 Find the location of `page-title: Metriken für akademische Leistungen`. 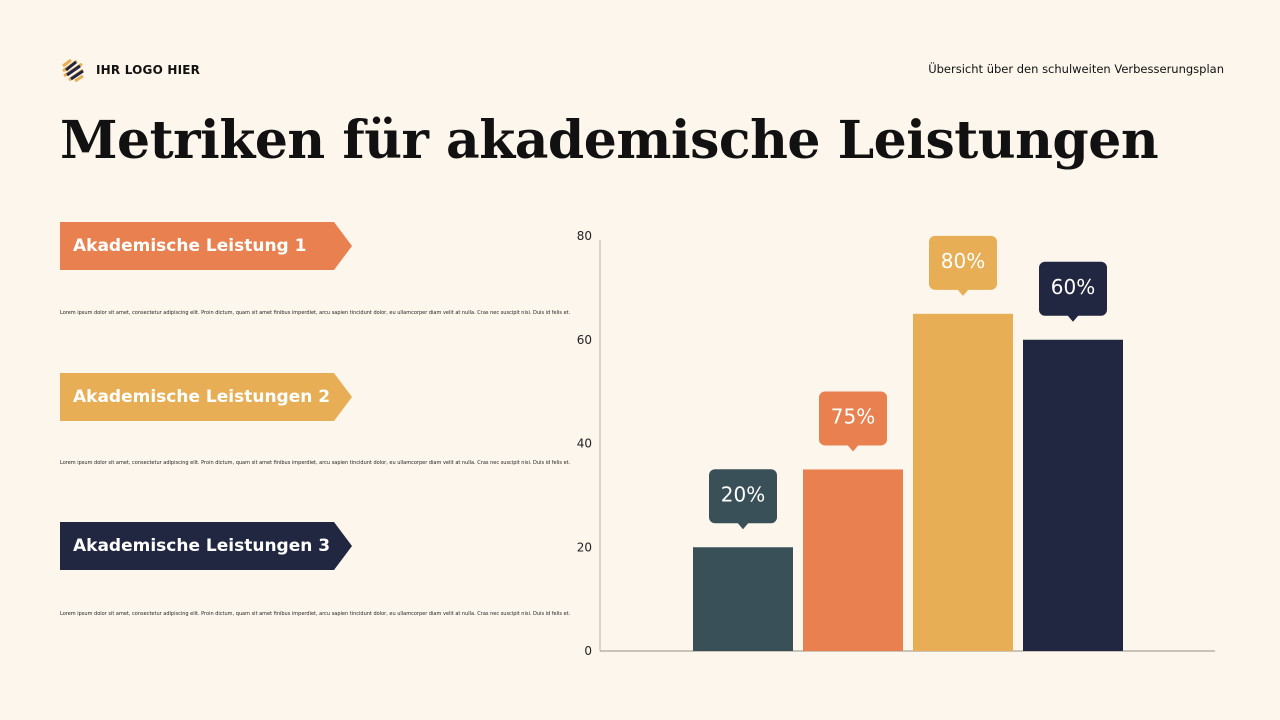

page-title: Metriken für akademische Leistungen is located at coordinates (609, 140).